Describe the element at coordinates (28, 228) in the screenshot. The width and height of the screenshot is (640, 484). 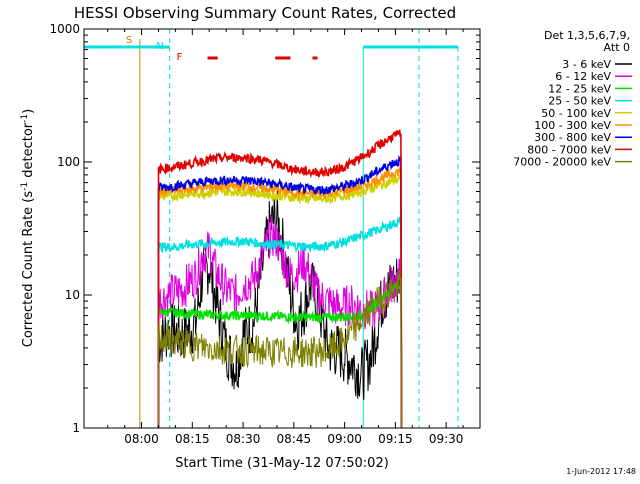
I see `y-axis-label: Corrected Count Rate (s-1 detector-1)` at that location.